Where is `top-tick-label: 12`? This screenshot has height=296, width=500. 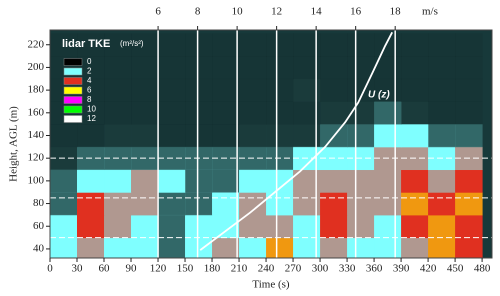 top-tick-label: 12 is located at coordinates (276, 12).